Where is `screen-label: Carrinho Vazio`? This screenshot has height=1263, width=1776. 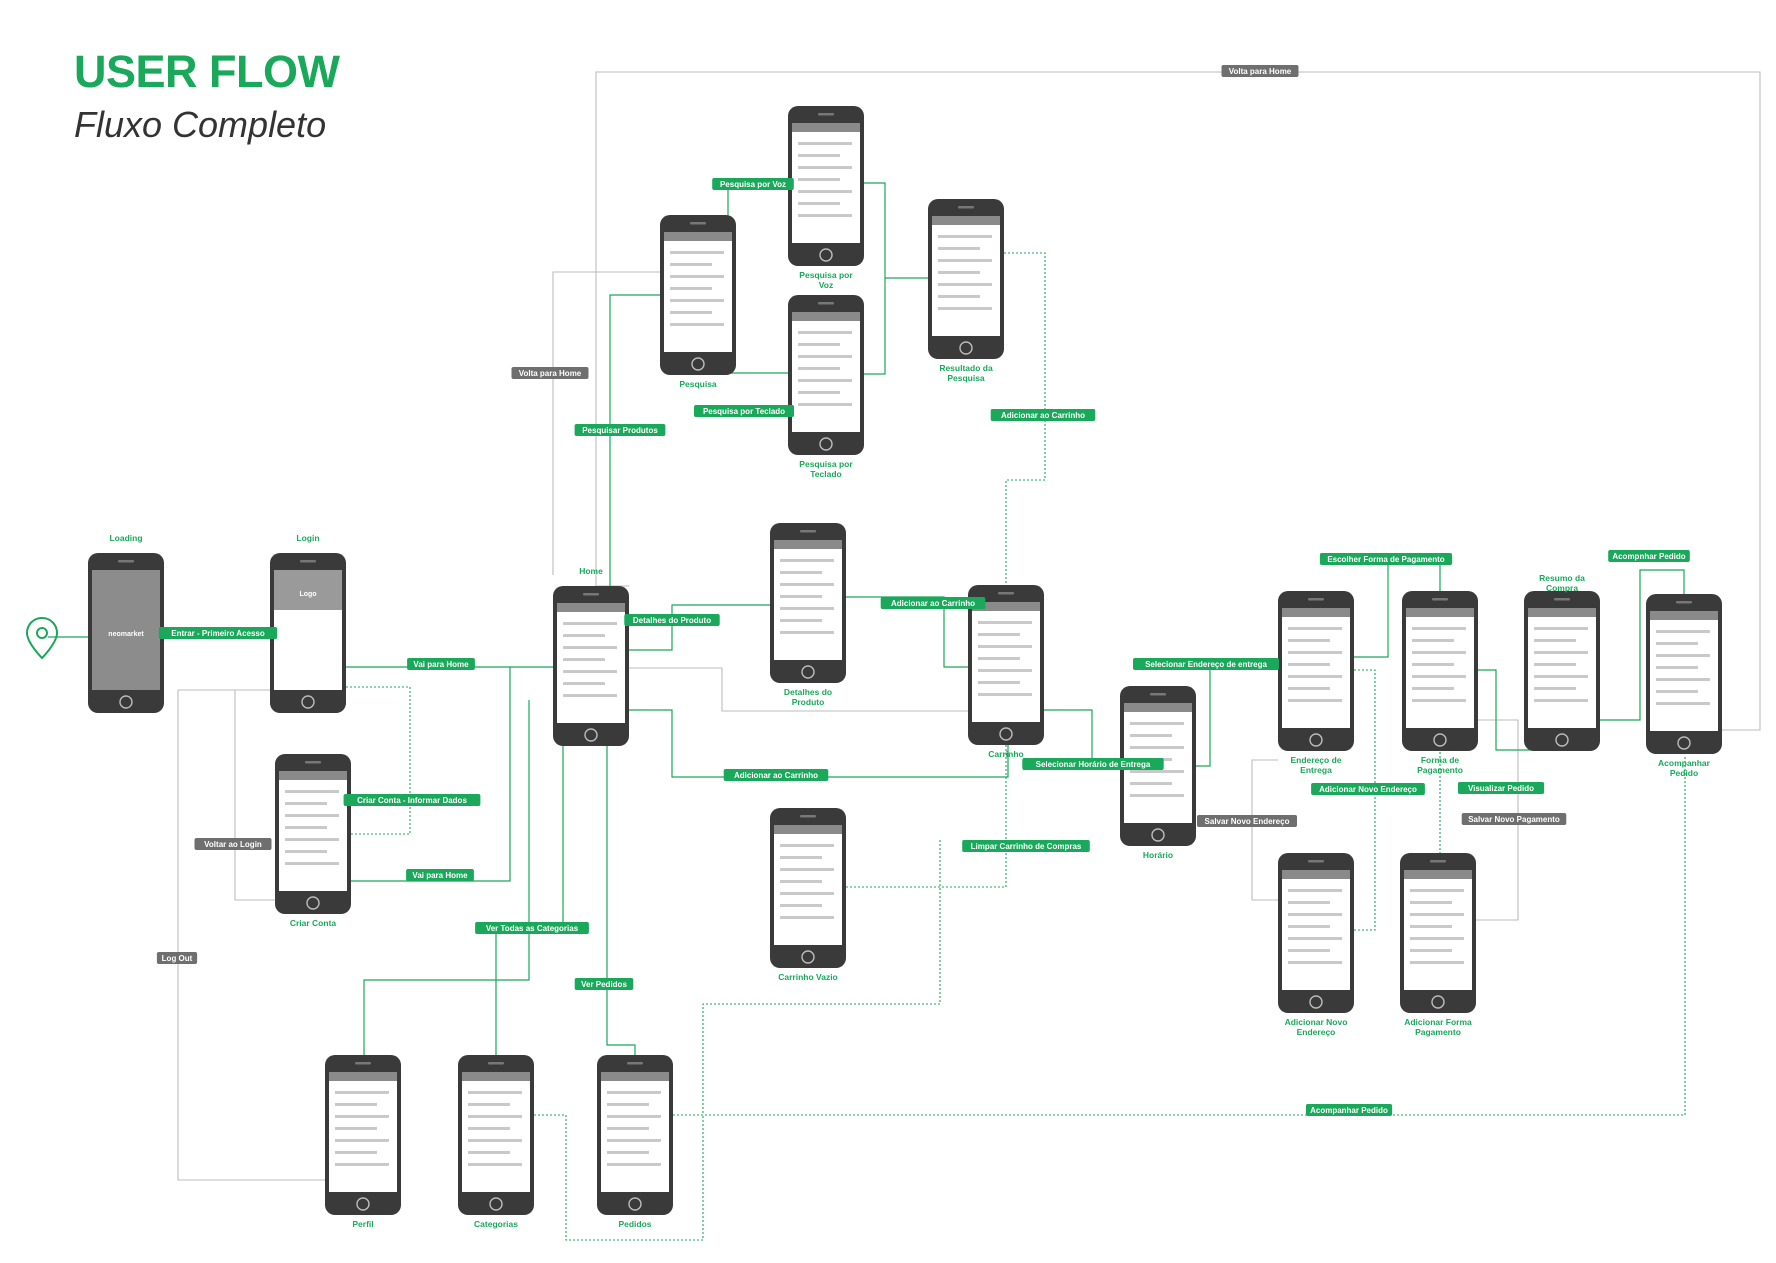 screen-label: Carrinho Vazio is located at coordinates (808, 977).